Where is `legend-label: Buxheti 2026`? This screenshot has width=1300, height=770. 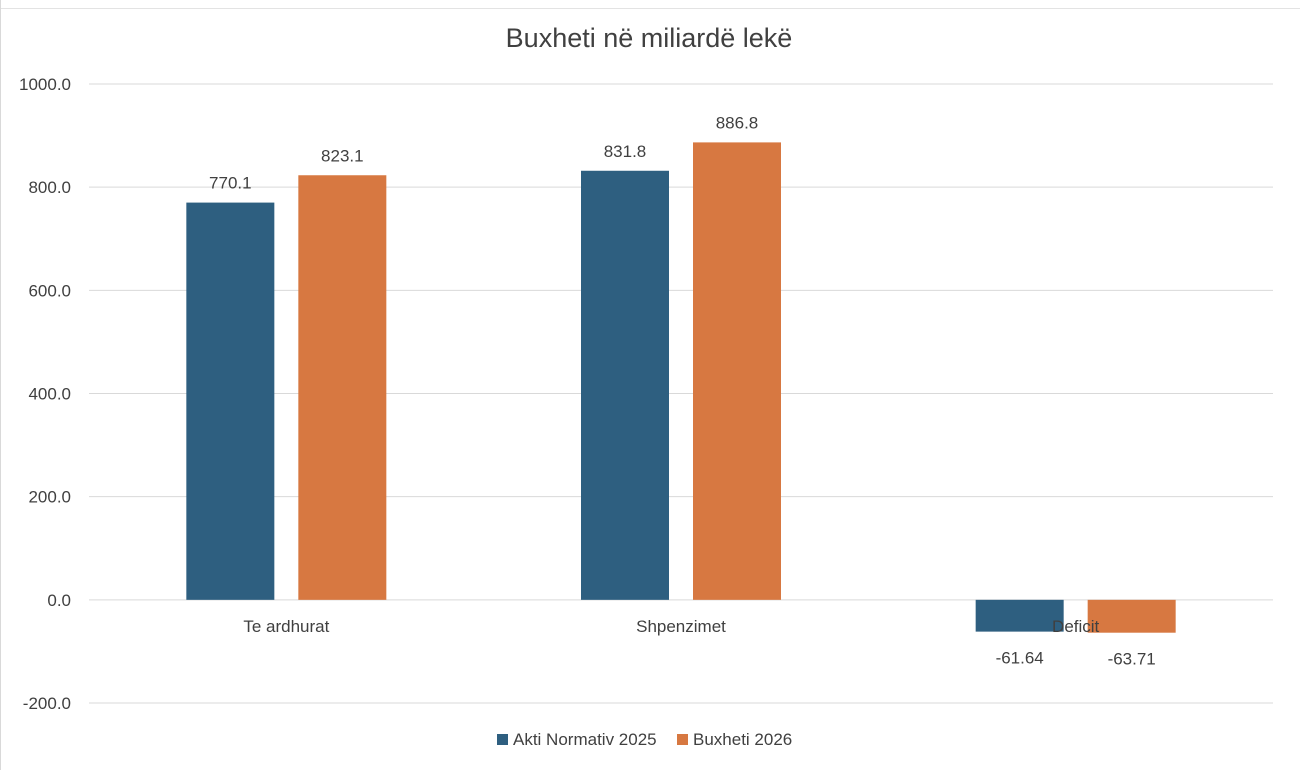
legend-label: Buxheti 2026 is located at coordinates (742, 739).